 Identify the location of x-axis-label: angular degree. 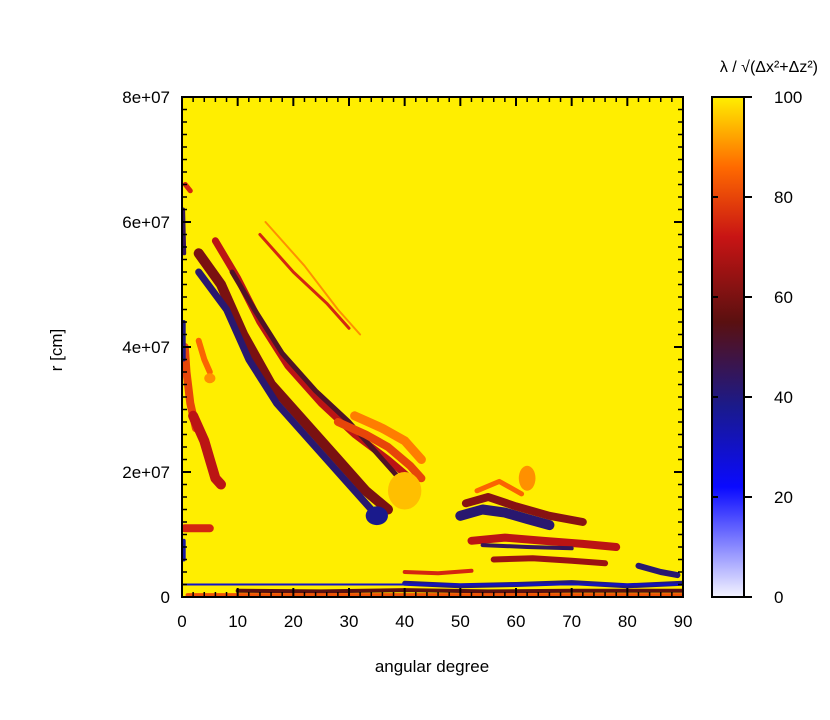
(432, 666).